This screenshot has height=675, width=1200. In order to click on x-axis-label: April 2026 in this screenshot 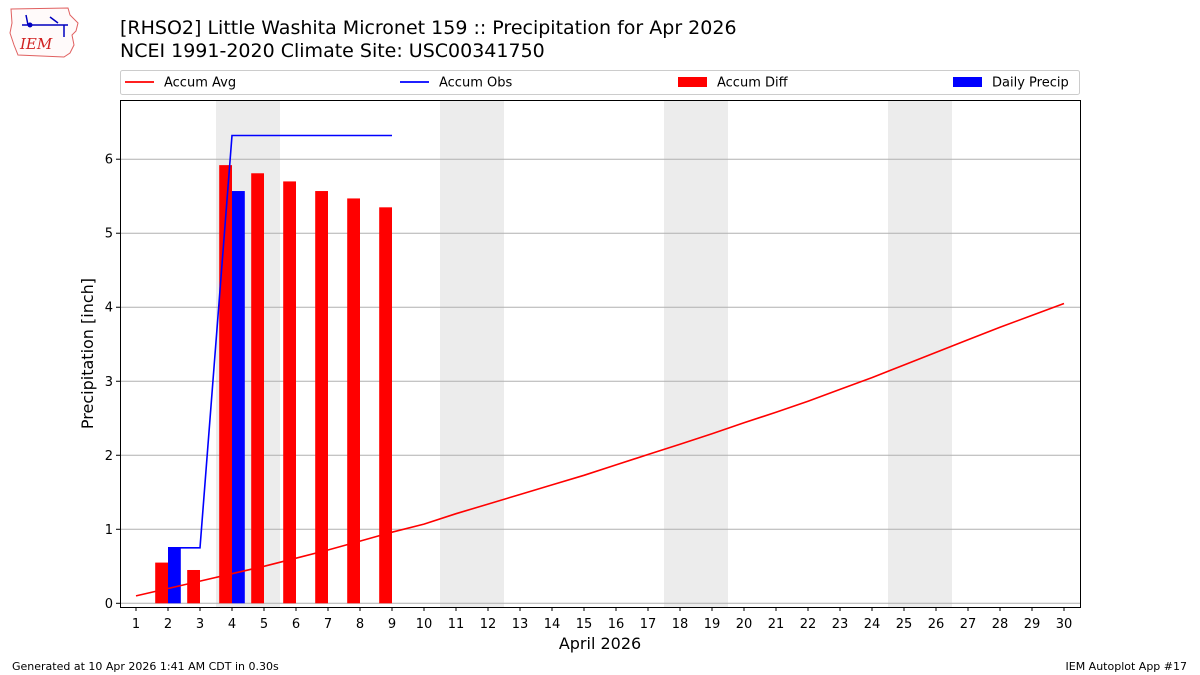, I will do `click(600, 643)`.